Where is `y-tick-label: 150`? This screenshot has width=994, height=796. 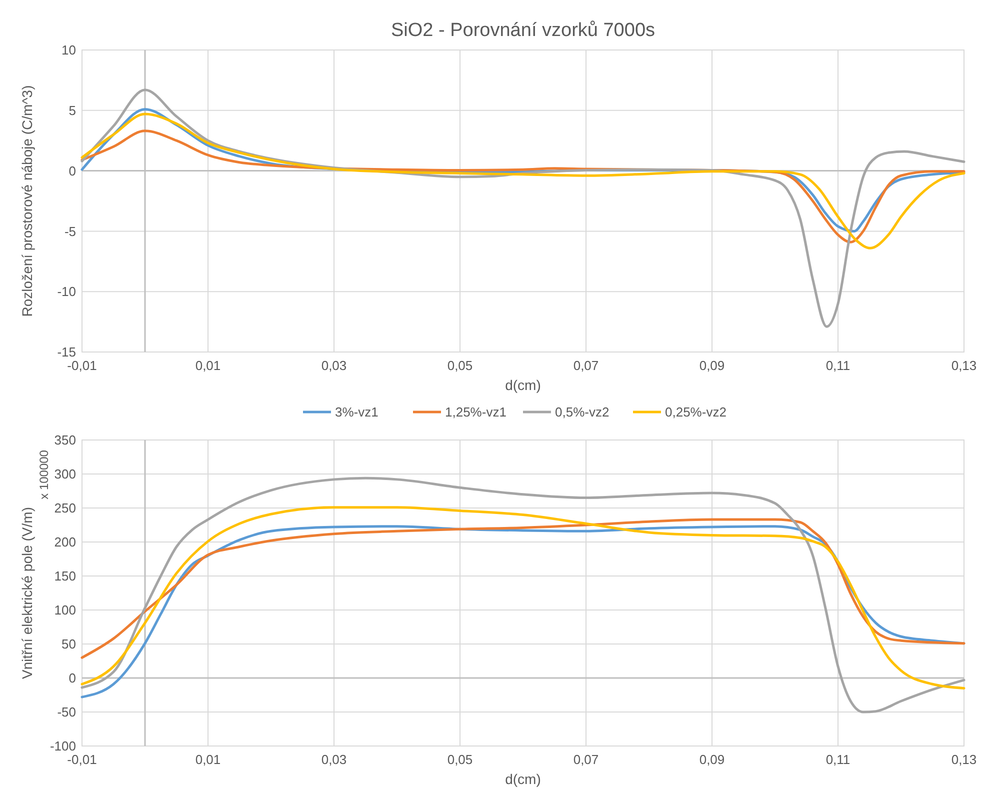 y-tick-label: 150 is located at coordinates (65, 576).